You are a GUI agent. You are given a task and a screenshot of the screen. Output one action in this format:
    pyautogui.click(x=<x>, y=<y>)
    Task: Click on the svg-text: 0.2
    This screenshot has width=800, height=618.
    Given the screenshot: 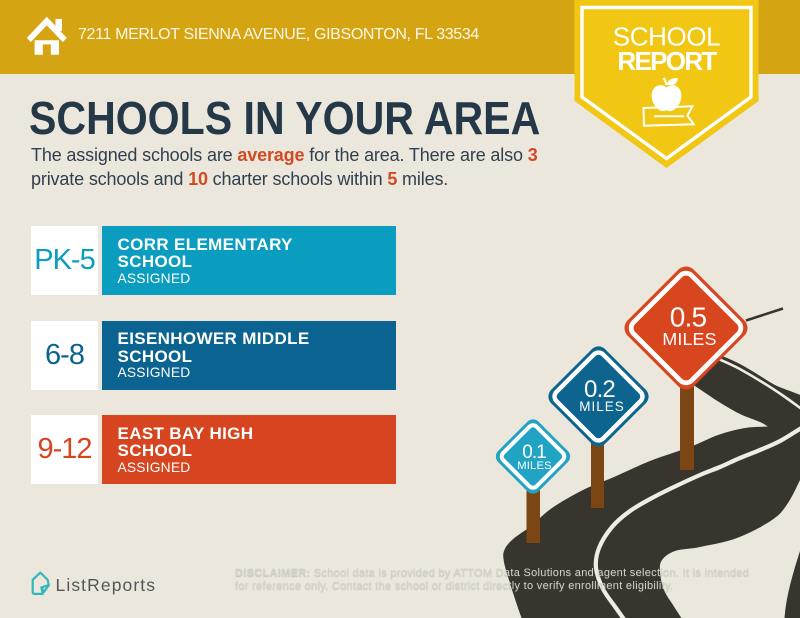 What is the action you would take?
    pyautogui.click(x=599, y=389)
    